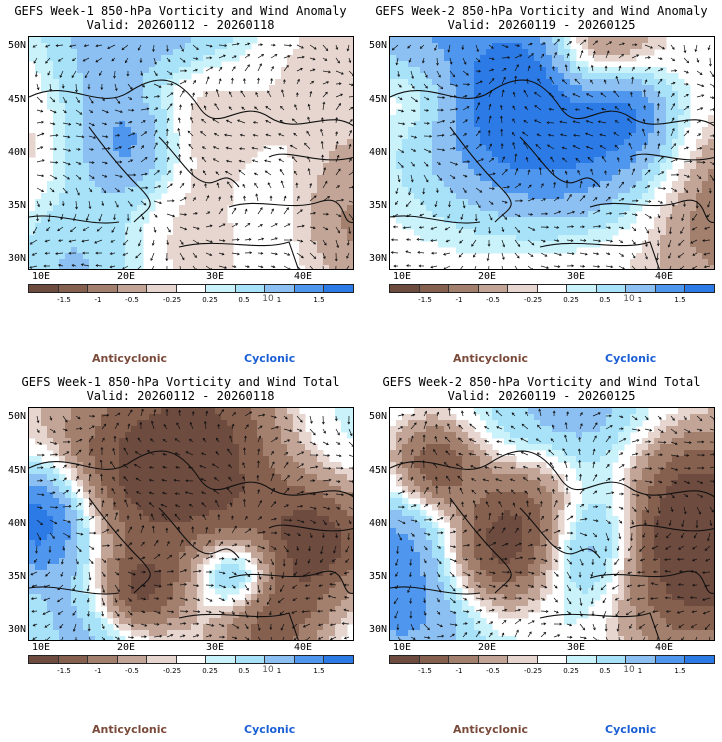  Describe the element at coordinates (541, 25) in the screenshot. I see `panel-valid-dates: Valid: 20260119 - 20260125` at that location.